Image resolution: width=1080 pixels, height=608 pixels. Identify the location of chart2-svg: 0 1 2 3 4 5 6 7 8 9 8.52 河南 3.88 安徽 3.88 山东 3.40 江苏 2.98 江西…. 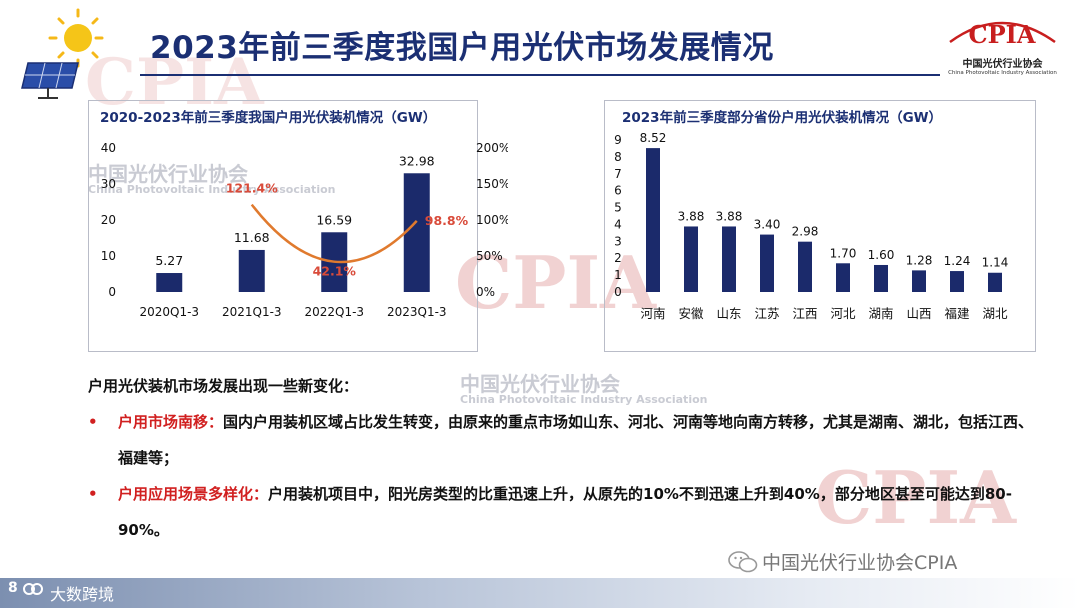
(811, 226).